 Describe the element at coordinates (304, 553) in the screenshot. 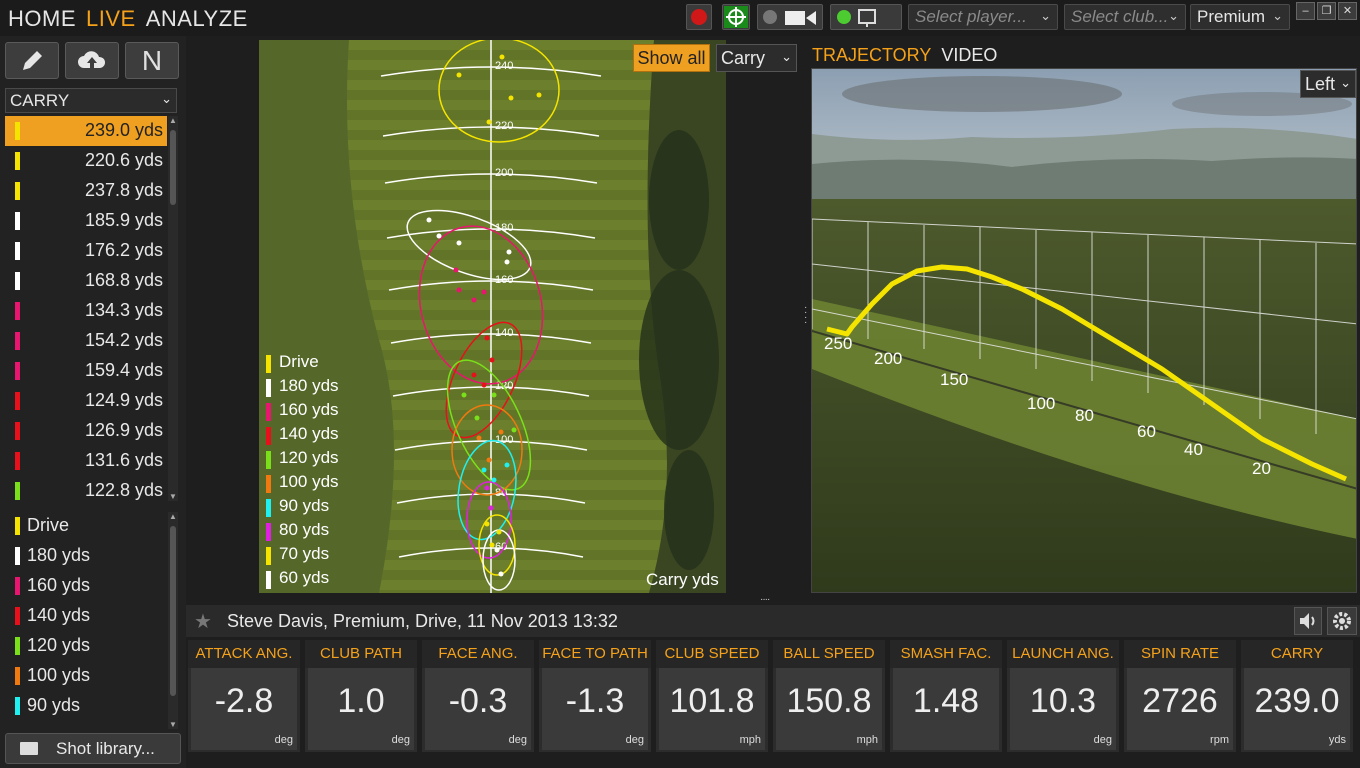

I see `map-legend-label: 70 yds` at that location.